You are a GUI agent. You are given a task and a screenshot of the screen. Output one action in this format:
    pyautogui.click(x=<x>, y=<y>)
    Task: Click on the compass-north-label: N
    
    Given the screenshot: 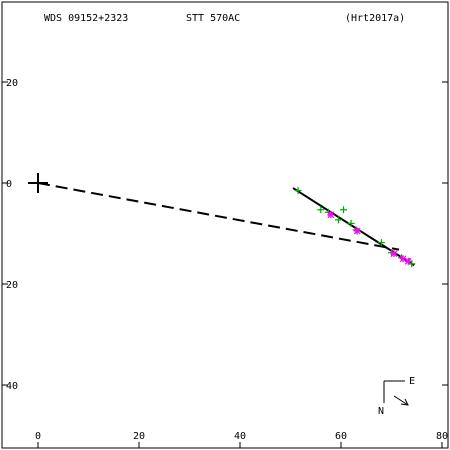 What is the action you would take?
    pyautogui.click(x=381, y=411)
    